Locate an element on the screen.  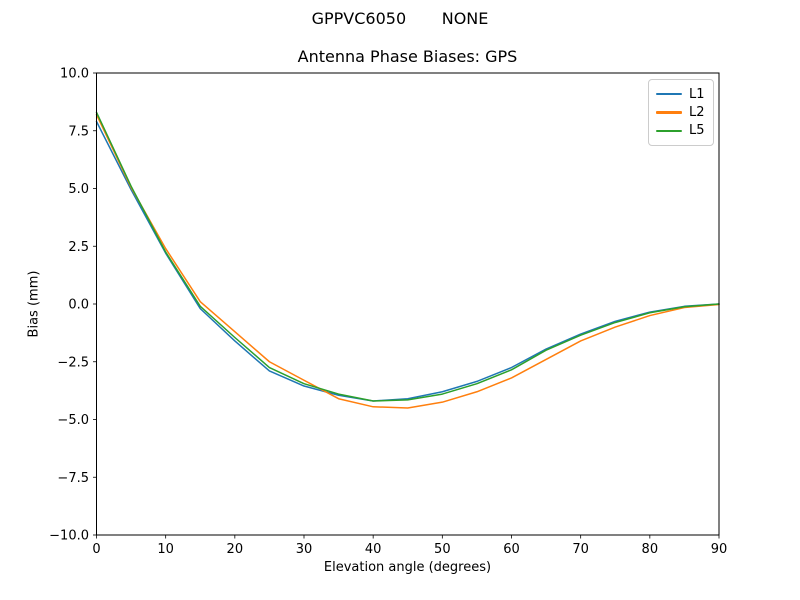
y-tick-label: −10.0 is located at coordinates (69, 536).